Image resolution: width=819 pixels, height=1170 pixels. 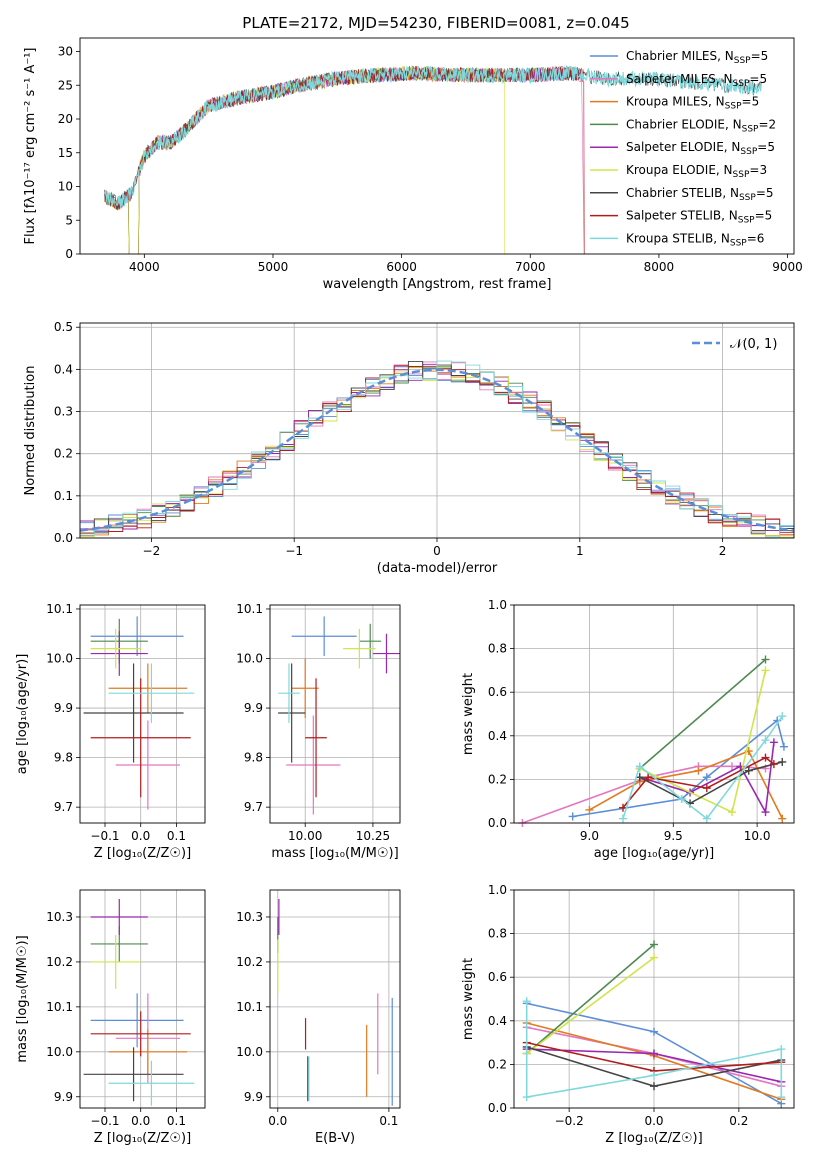 What do you see at coordinates (765, 659) in the screenshot?
I see `chabrier_elodie-marker` at bounding box center [765, 659].